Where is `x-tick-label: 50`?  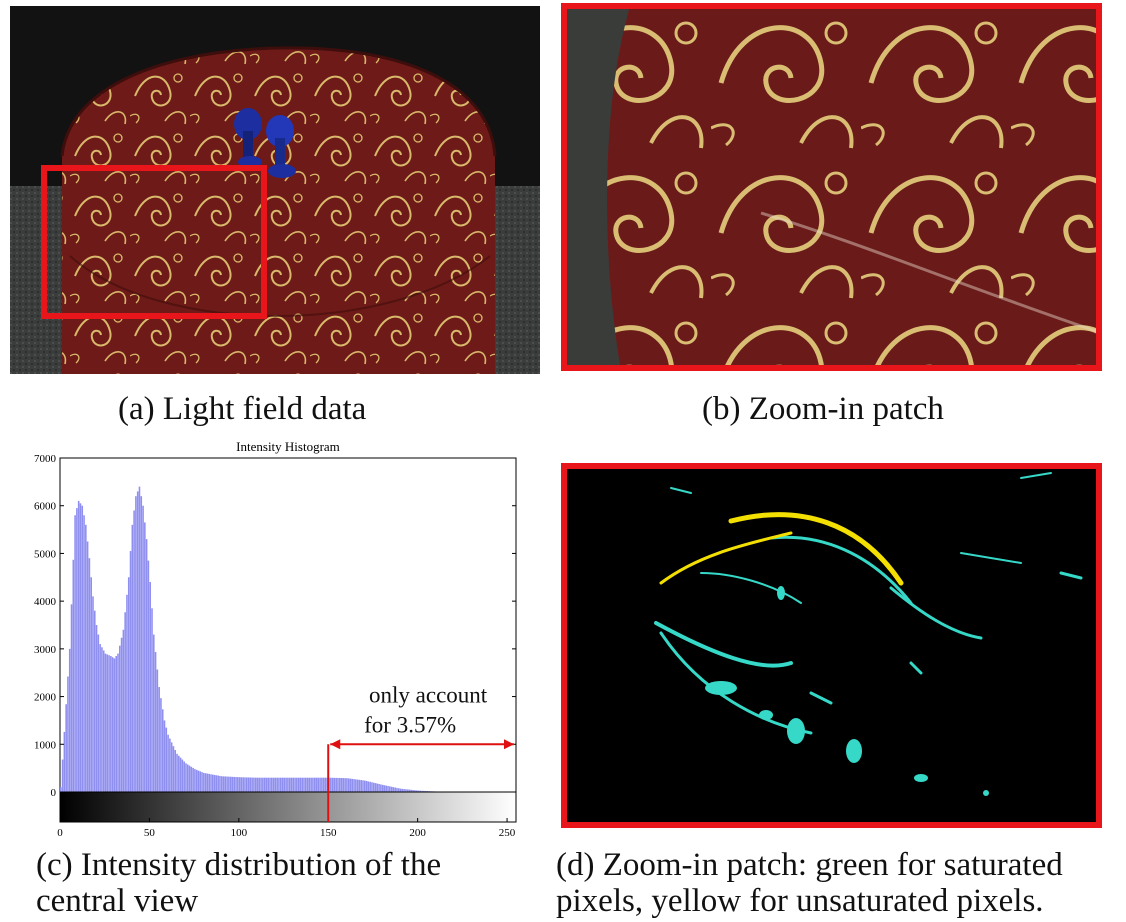
x-tick-label: 50 is located at coordinates (150, 833).